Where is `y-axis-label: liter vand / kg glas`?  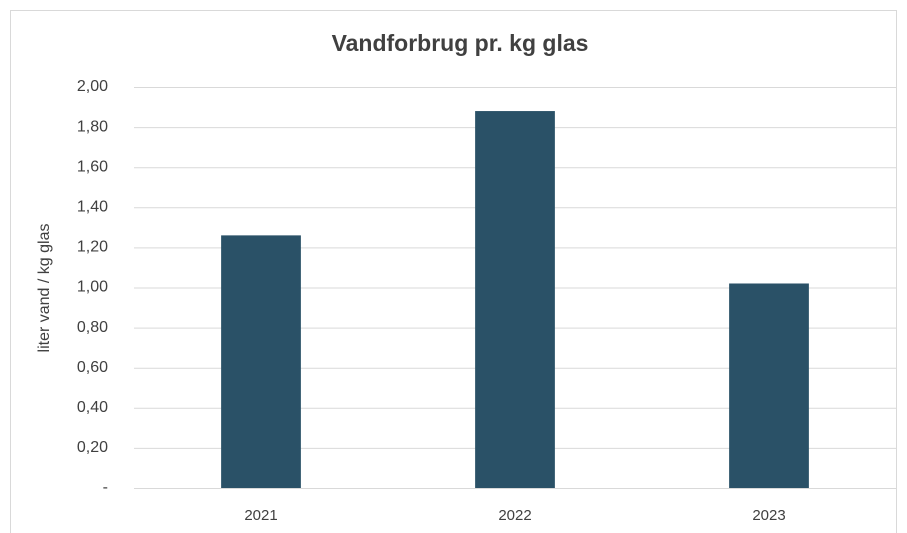 y-axis-label: liter vand / kg glas is located at coordinates (44, 288).